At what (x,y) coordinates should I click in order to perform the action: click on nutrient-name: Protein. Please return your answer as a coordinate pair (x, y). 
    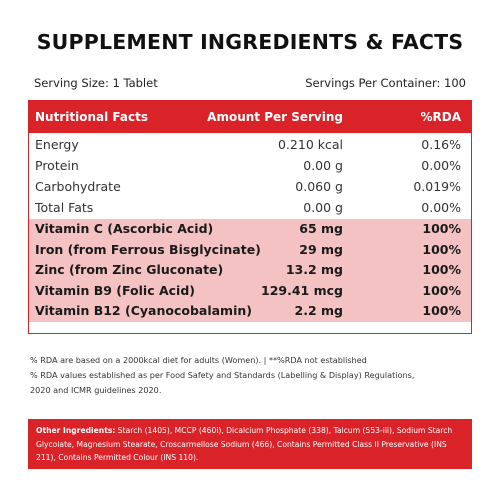
    Looking at the image, I should click on (57, 165).